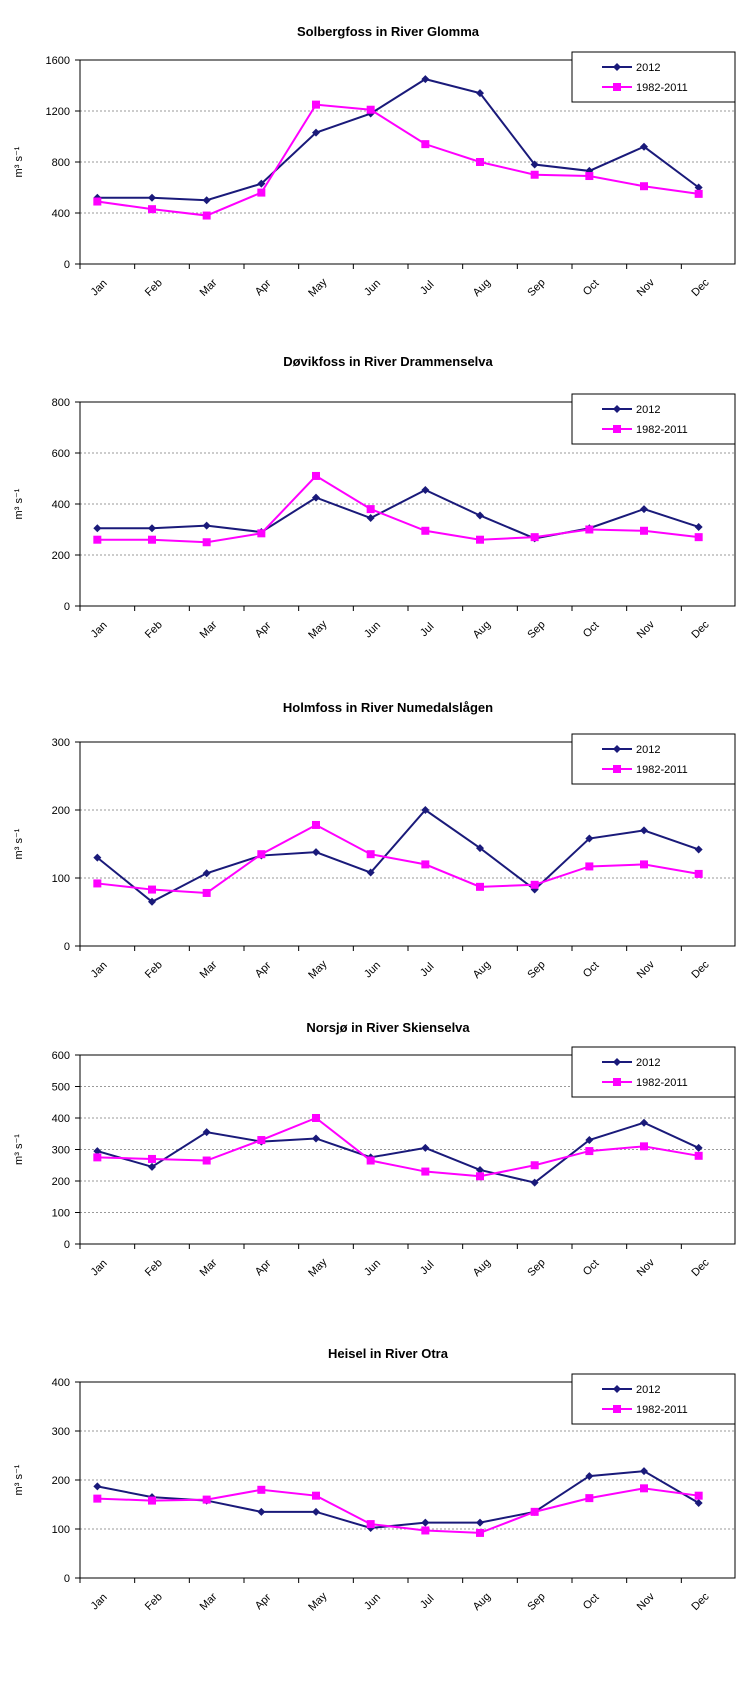 This screenshot has width=736, height=1689. I want to click on x-tick-label: Jan, so click(99, 287).